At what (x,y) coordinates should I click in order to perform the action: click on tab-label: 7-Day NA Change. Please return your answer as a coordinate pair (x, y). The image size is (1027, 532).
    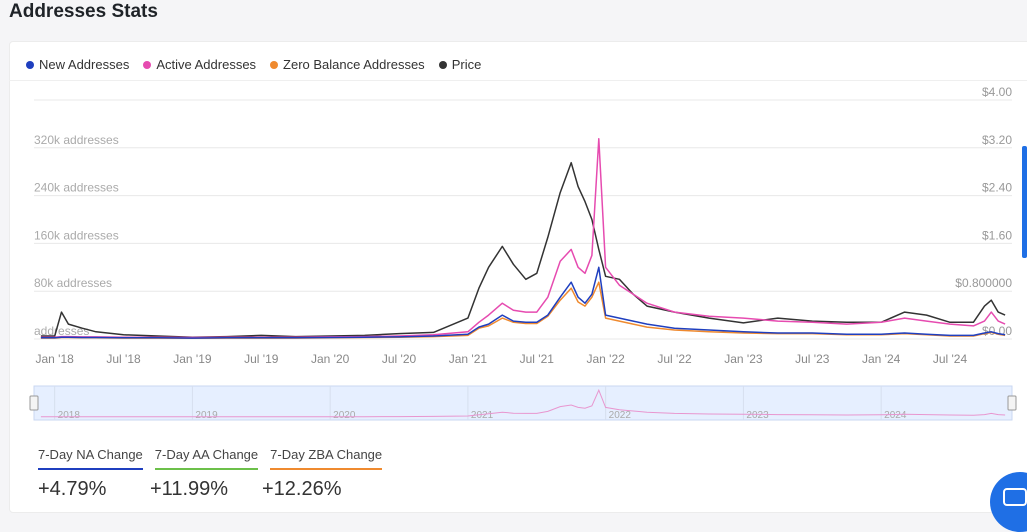
    Looking at the image, I should click on (90, 454).